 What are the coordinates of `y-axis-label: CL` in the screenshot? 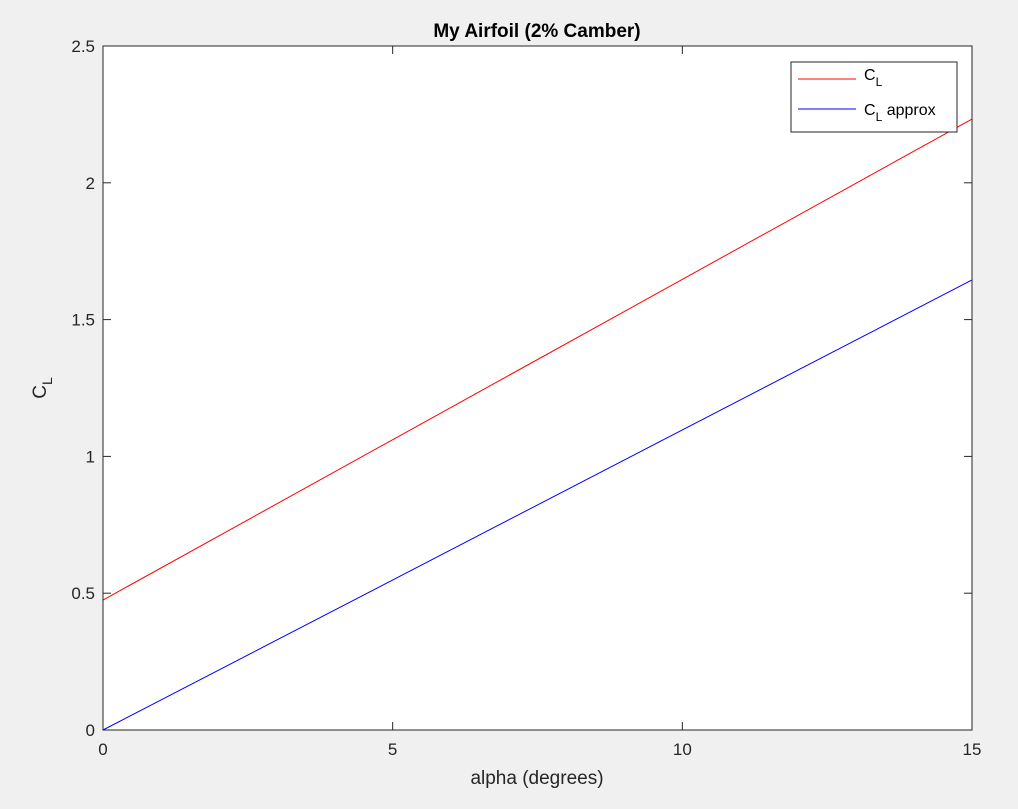 It's located at (42, 388).